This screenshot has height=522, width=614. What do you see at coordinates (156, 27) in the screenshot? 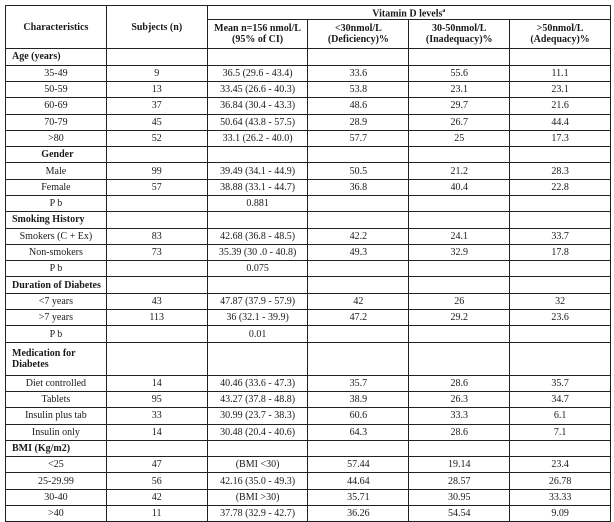
I see `header-subjects: Subjects (n)` at bounding box center [156, 27].